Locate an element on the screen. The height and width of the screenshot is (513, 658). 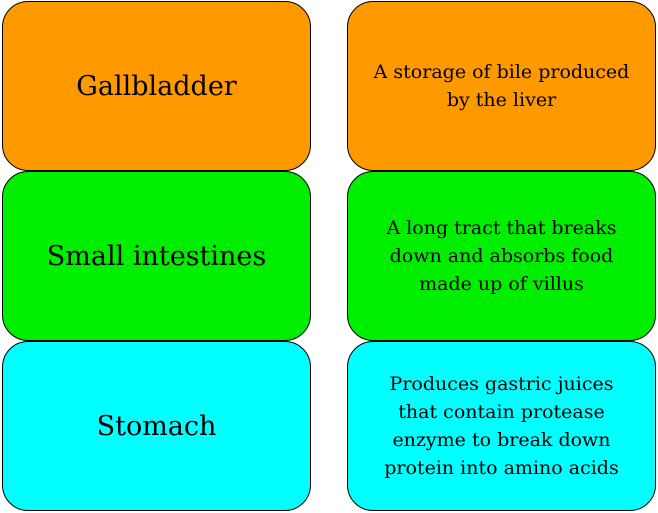
term-label: Gallbladder is located at coordinates (156, 86).